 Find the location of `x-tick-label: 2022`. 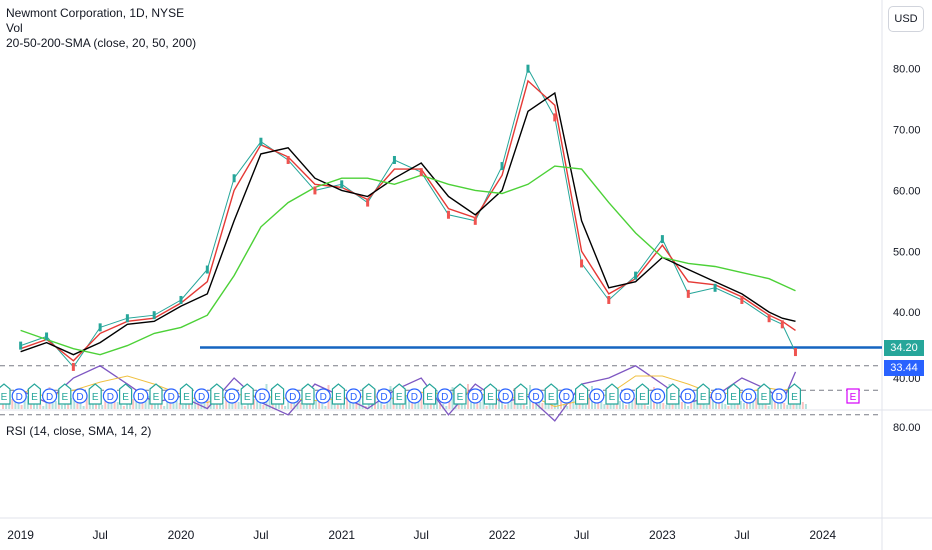

x-tick-label: 2022 is located at coordinates (502, 535).